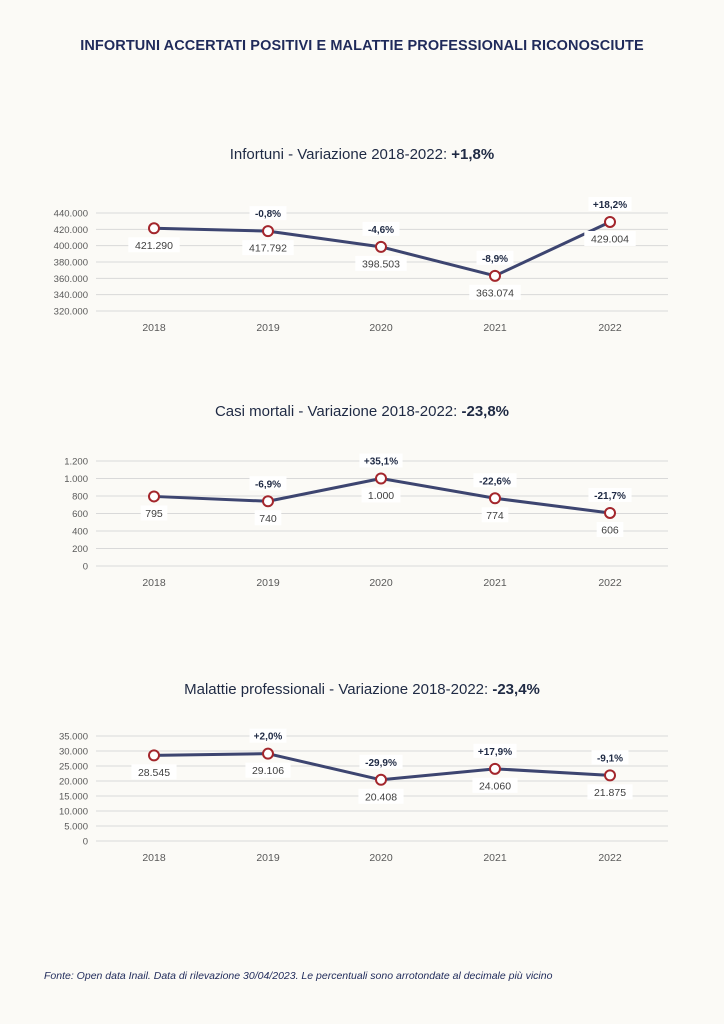 The height and width of the screenshot is (1024, 724). Describe the element at coordinates (76, 462) in the screenshot. I see `y-tick-label: 1.200` at that location.